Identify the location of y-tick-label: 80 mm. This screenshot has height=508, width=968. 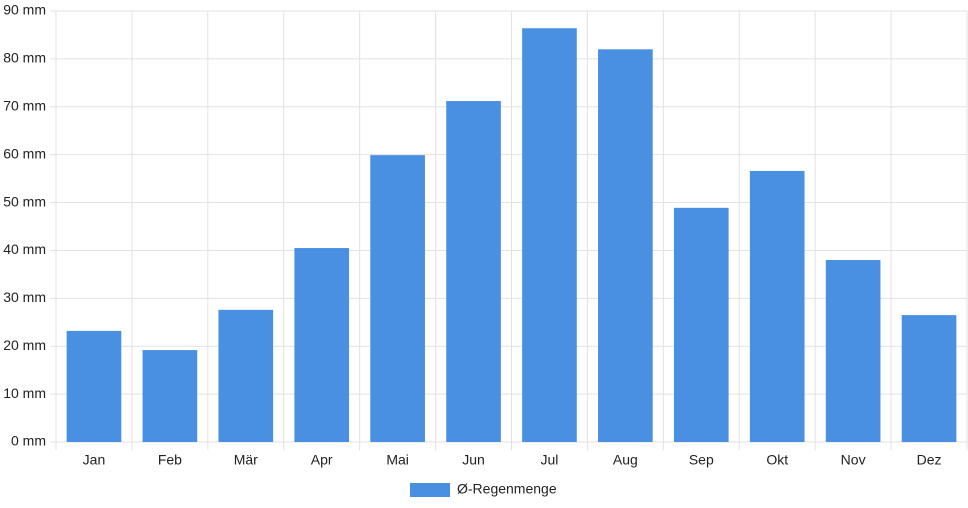
(24, 58).